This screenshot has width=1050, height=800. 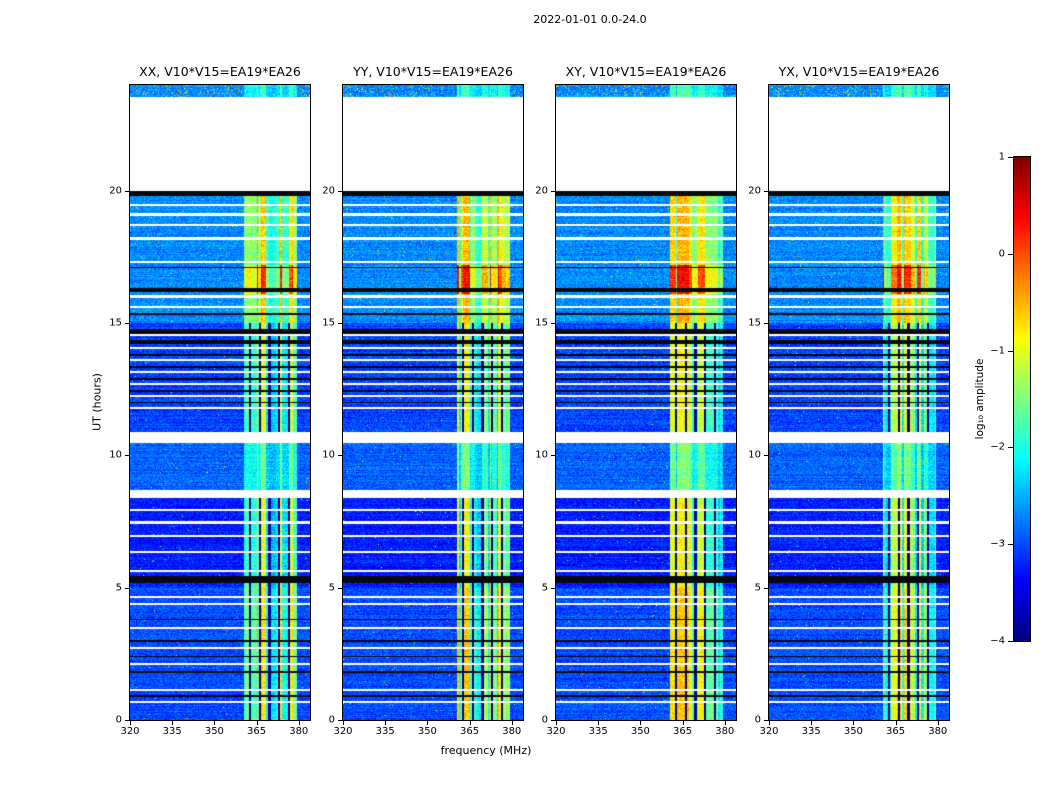 What do you see at coordinates (859, 402) in the screenshot?
I see `spectrogram-canvas-yx` at bounding box center [859, 402].